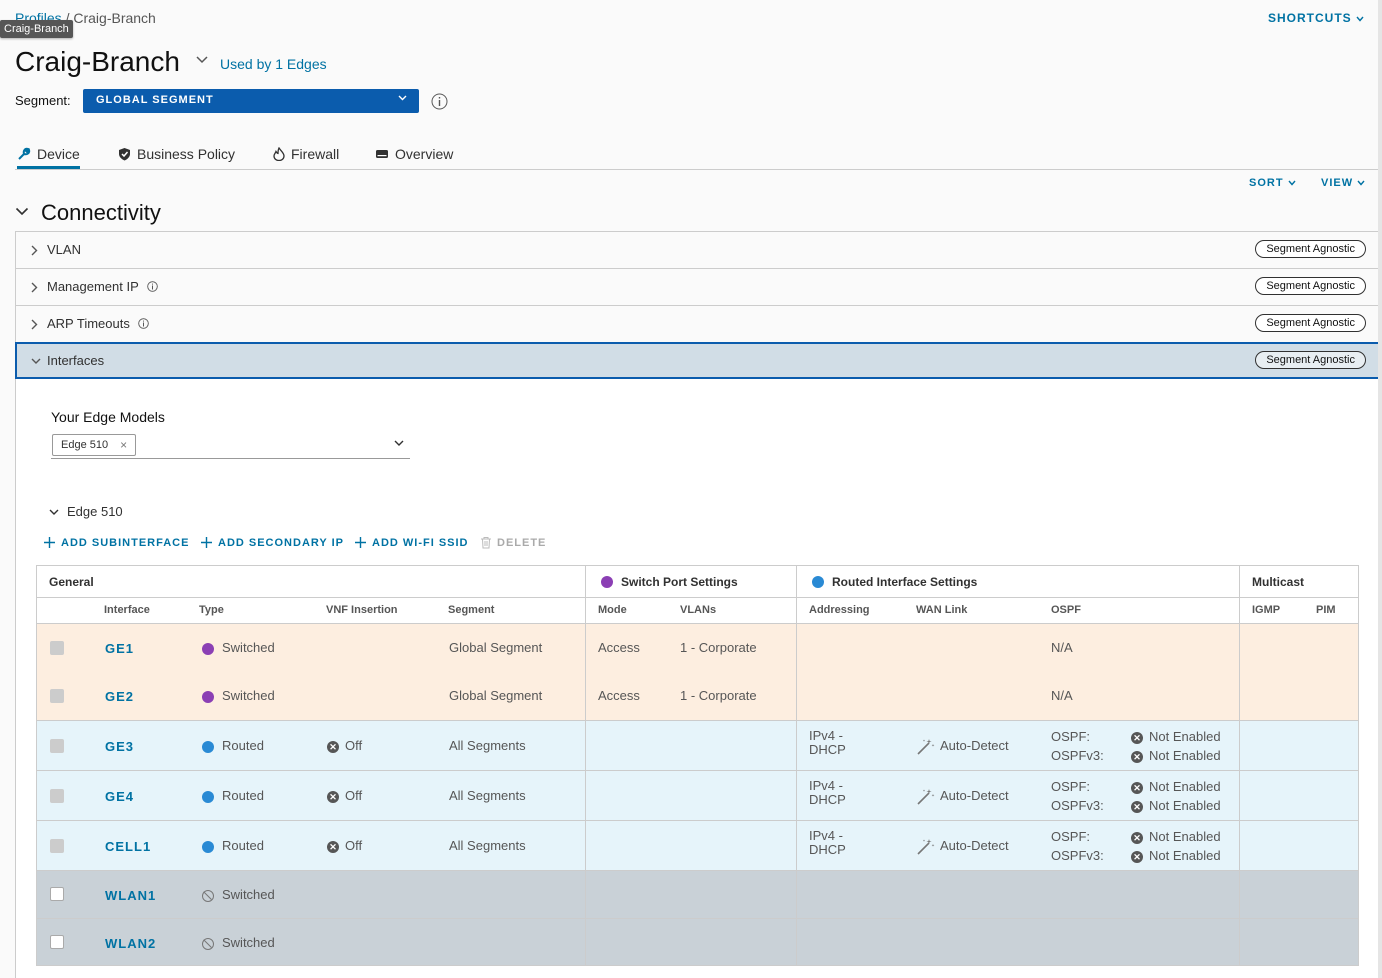  Describe the element at coordinates (487, 745) in the screenshot. I see `segment-cell: All Segments` at that location.